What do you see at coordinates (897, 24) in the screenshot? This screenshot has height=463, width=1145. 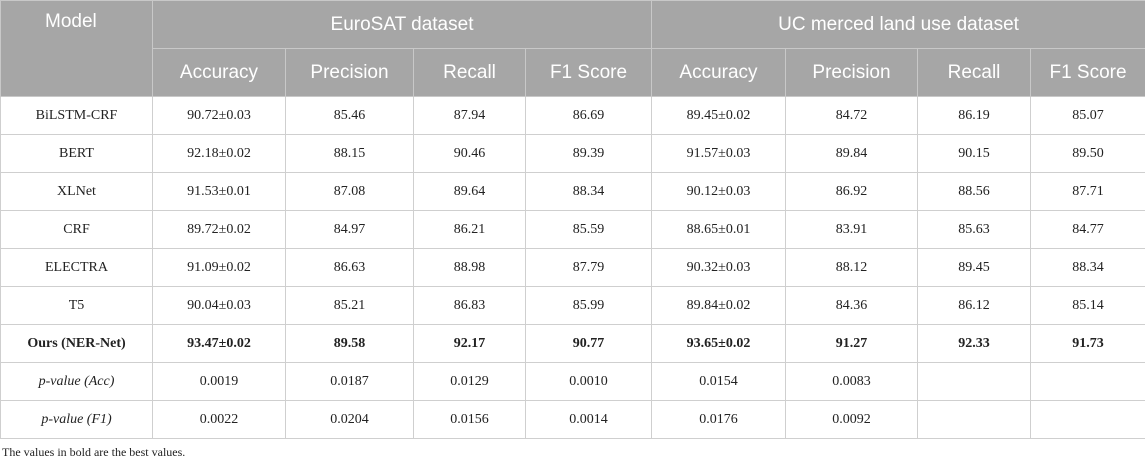 I see `group-header: UC merced land use dataset` at bounding box center [897, 24].